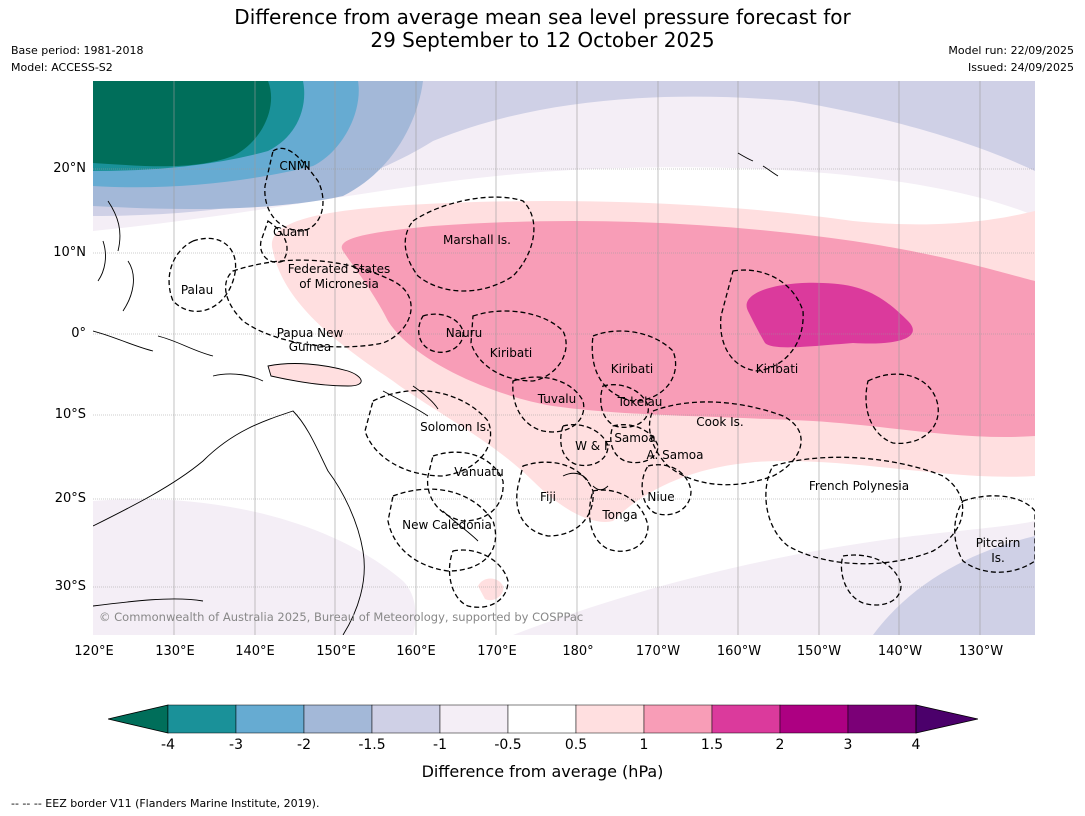 The height and width of the screenshot is (816, 1085). What do you see at coordinates (62, 67) in the screenshot?
I see `model-name: Model: ACCESS-S2` at bounding box center [62, 67].